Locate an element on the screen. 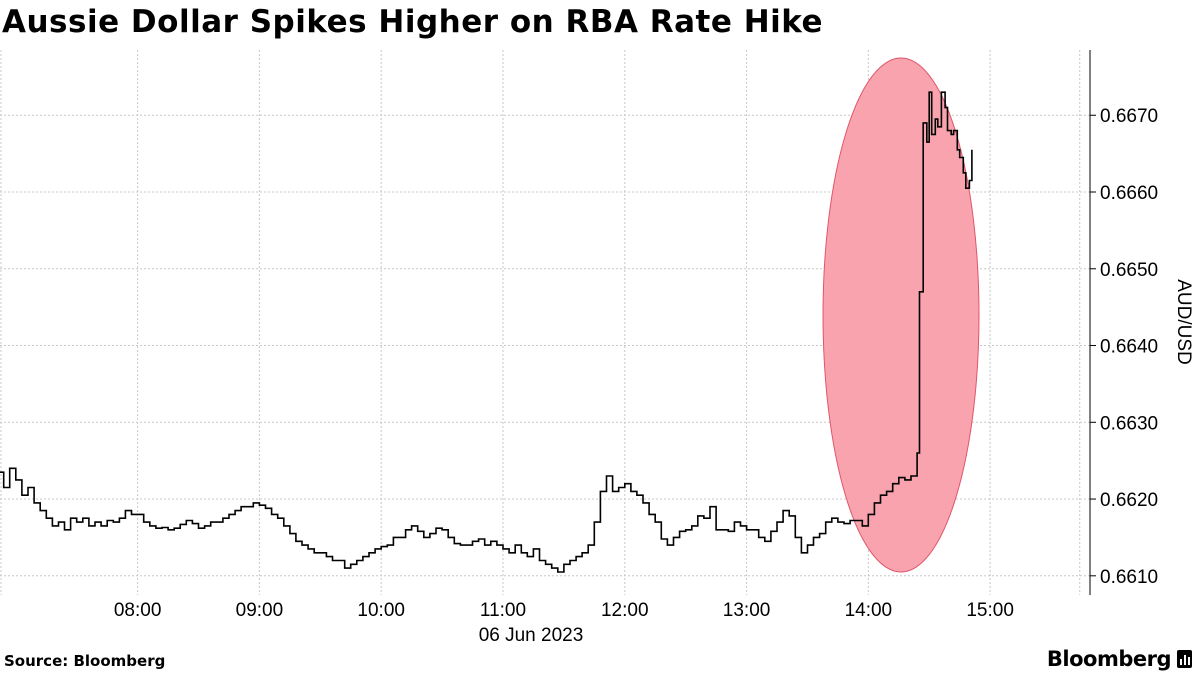  y-tick-label: 0.6610 is located at coordinates (1129, 577).